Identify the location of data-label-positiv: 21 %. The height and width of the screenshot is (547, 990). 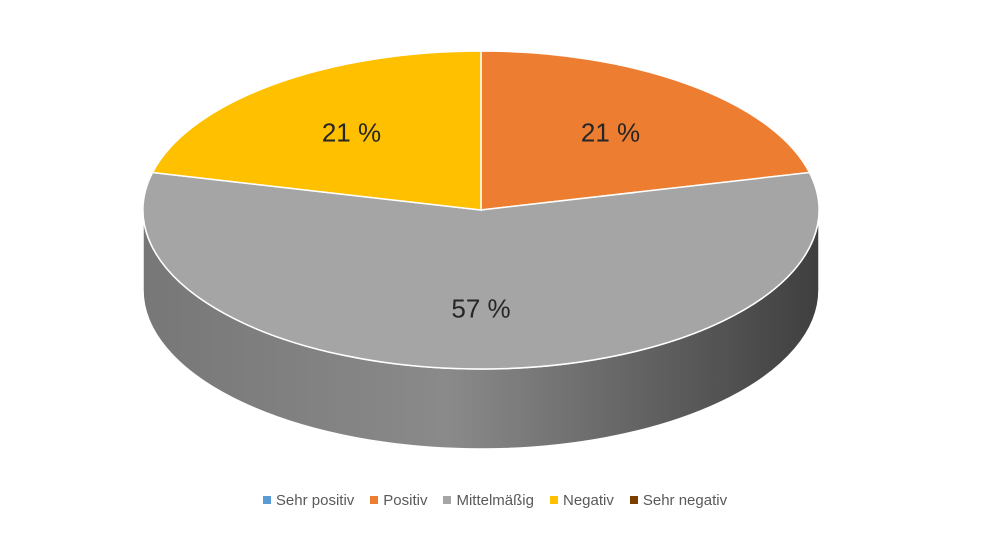
(610, 133).